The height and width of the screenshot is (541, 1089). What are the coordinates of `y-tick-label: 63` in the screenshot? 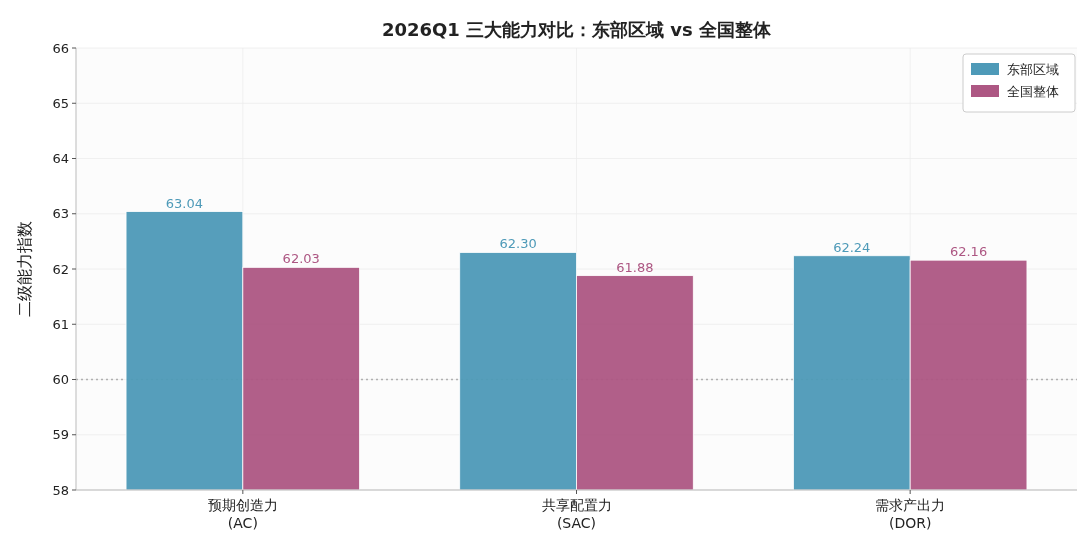 It's located at (60, 214).